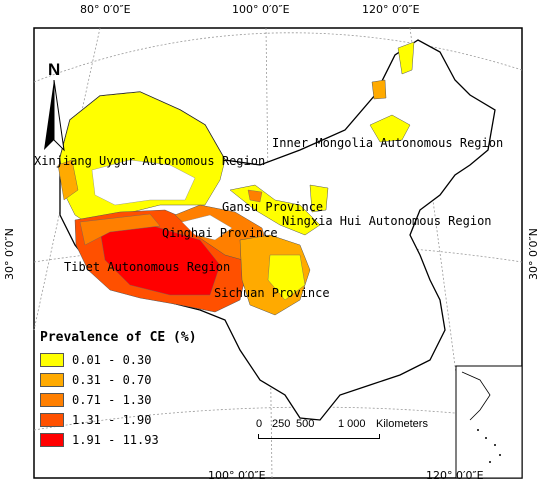  I want to click on north-arrow: N, so click(58, 106).